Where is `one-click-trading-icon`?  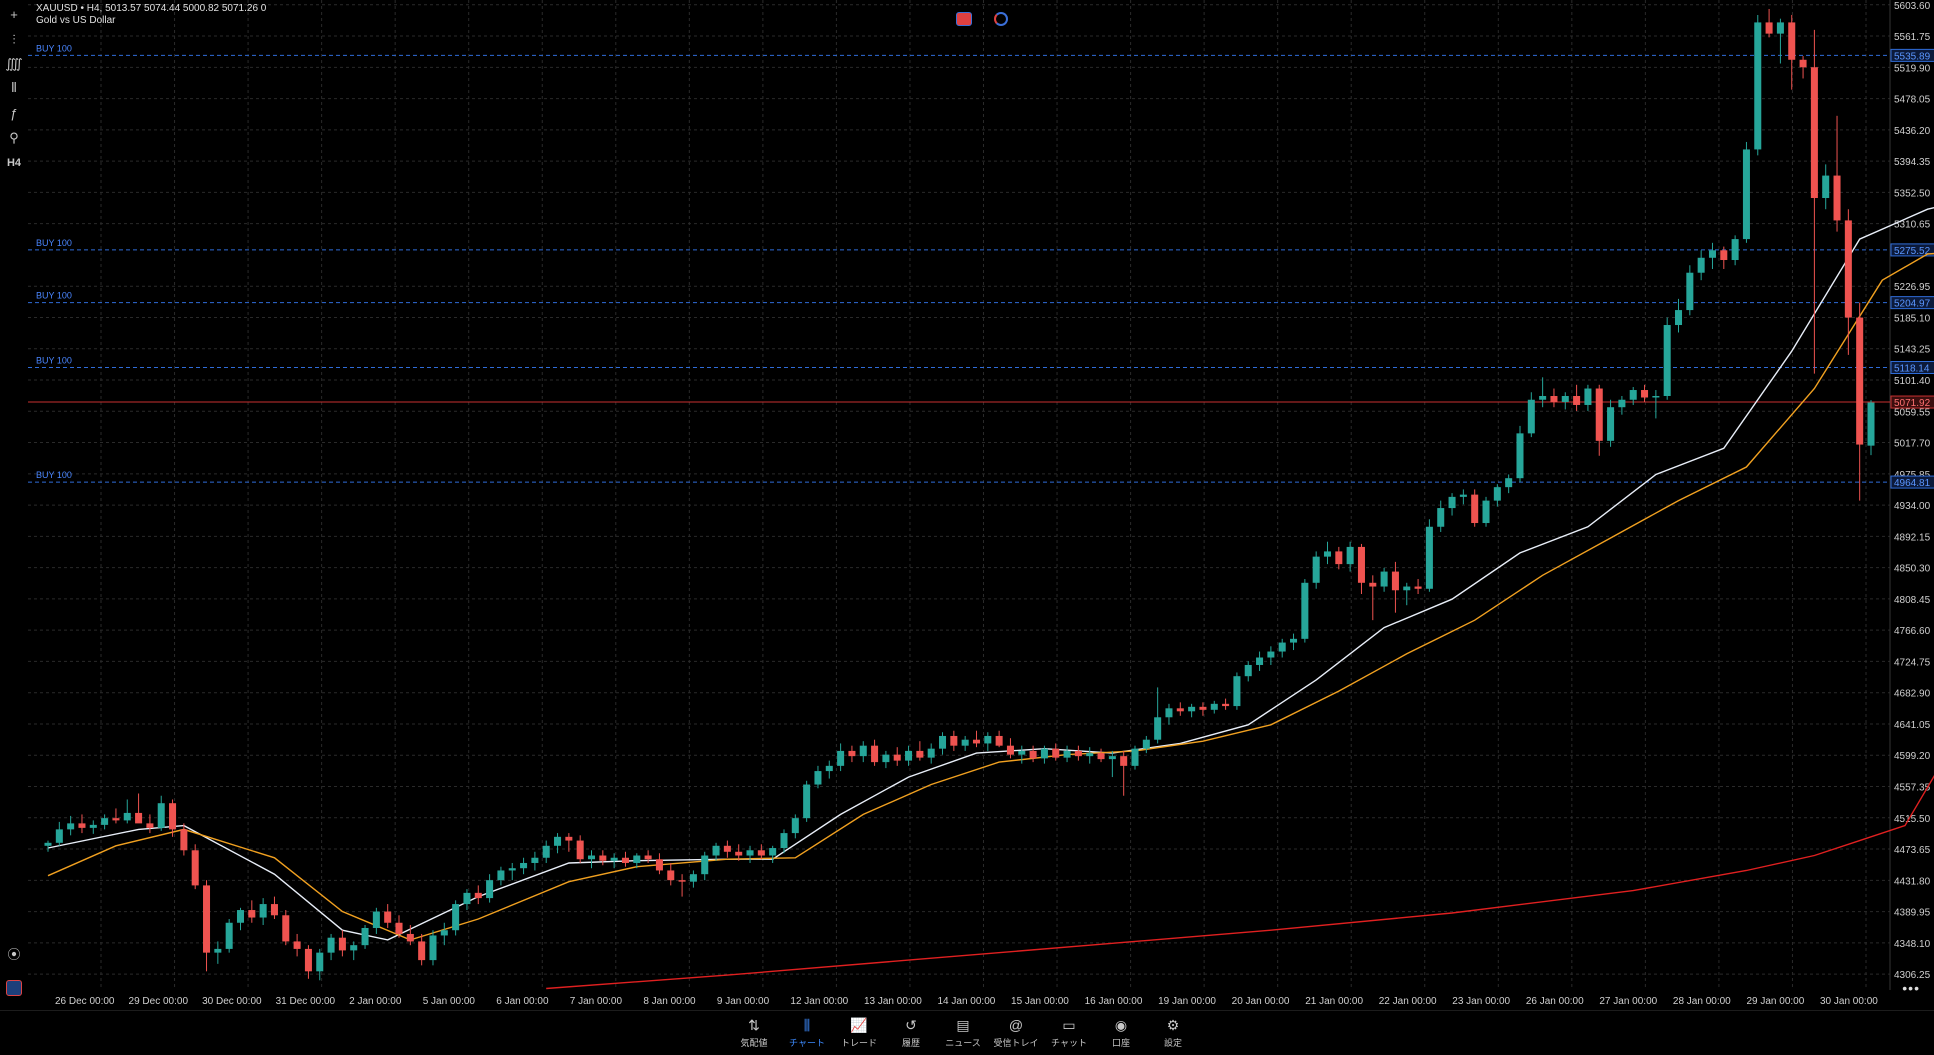 one-click-trading-icon is located at coordinates (964, 19).